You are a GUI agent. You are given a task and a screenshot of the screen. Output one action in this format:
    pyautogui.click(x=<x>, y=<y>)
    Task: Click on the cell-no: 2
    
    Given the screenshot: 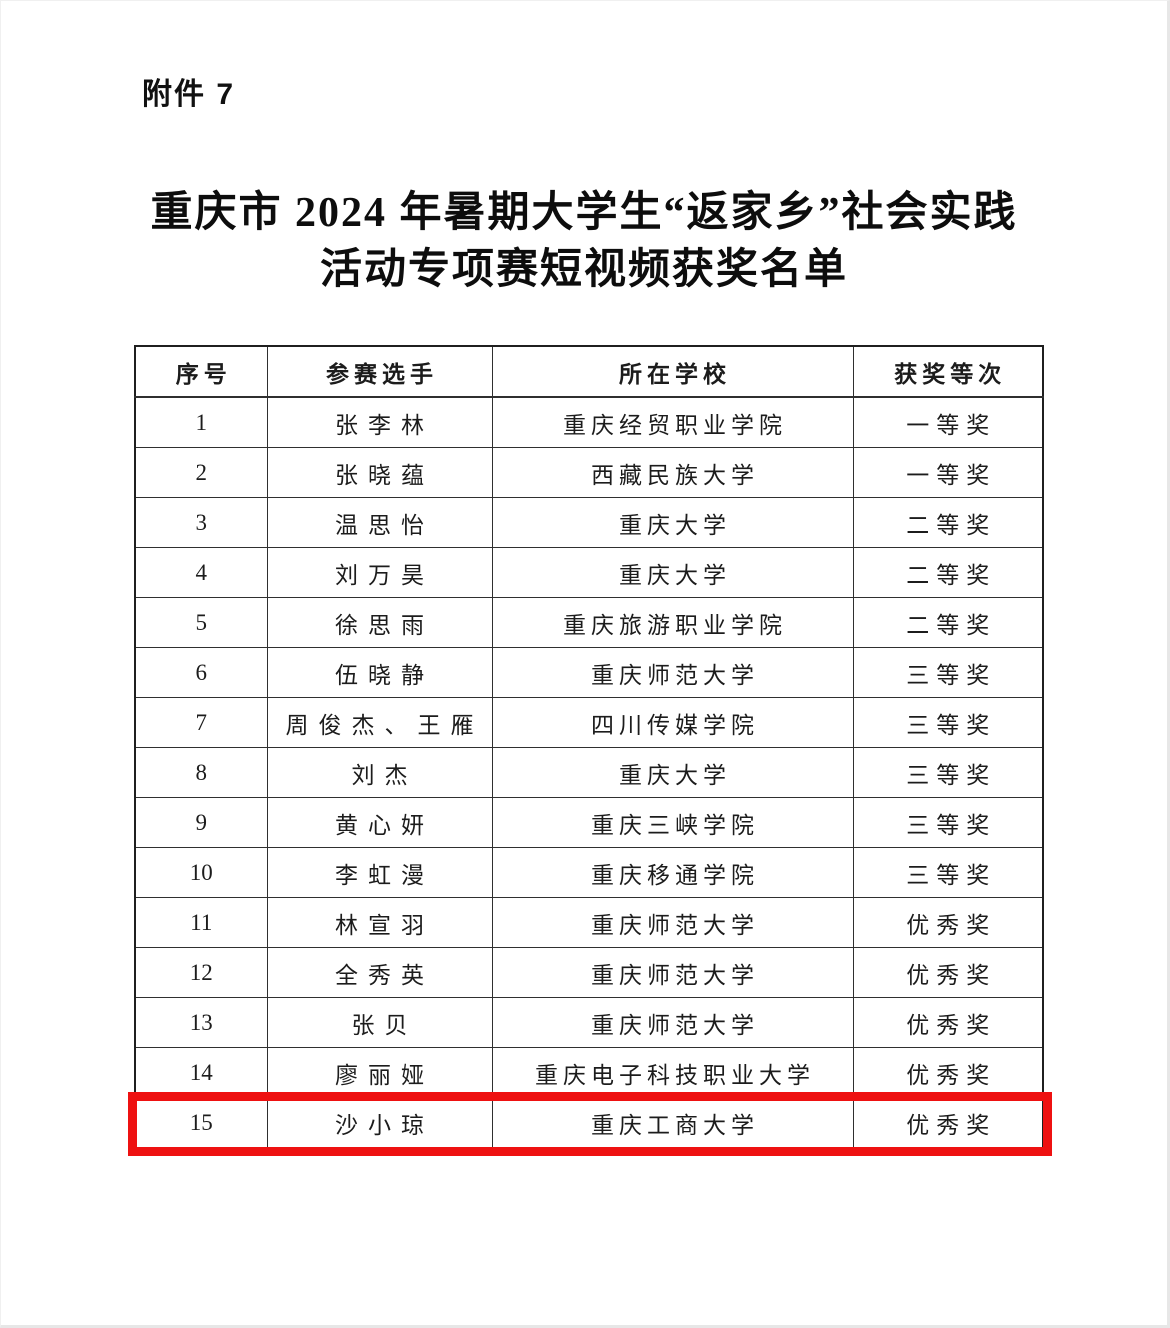 What is the action you would take?
    pyautogui.click(x=201, y=472)
    